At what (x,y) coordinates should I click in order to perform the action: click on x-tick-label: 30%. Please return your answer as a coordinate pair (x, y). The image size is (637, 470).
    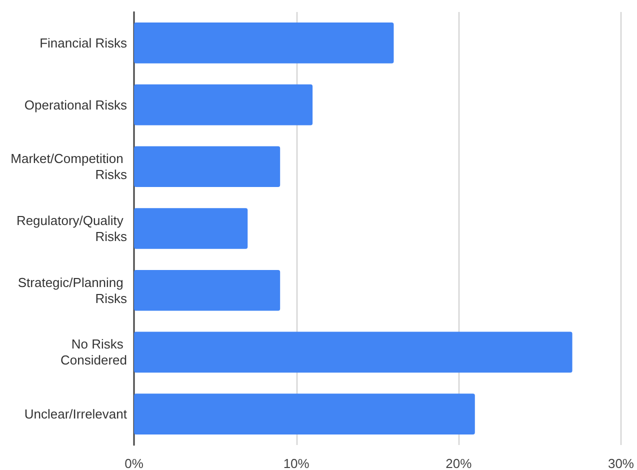
    Looking at the image, I should click on (621, 463).